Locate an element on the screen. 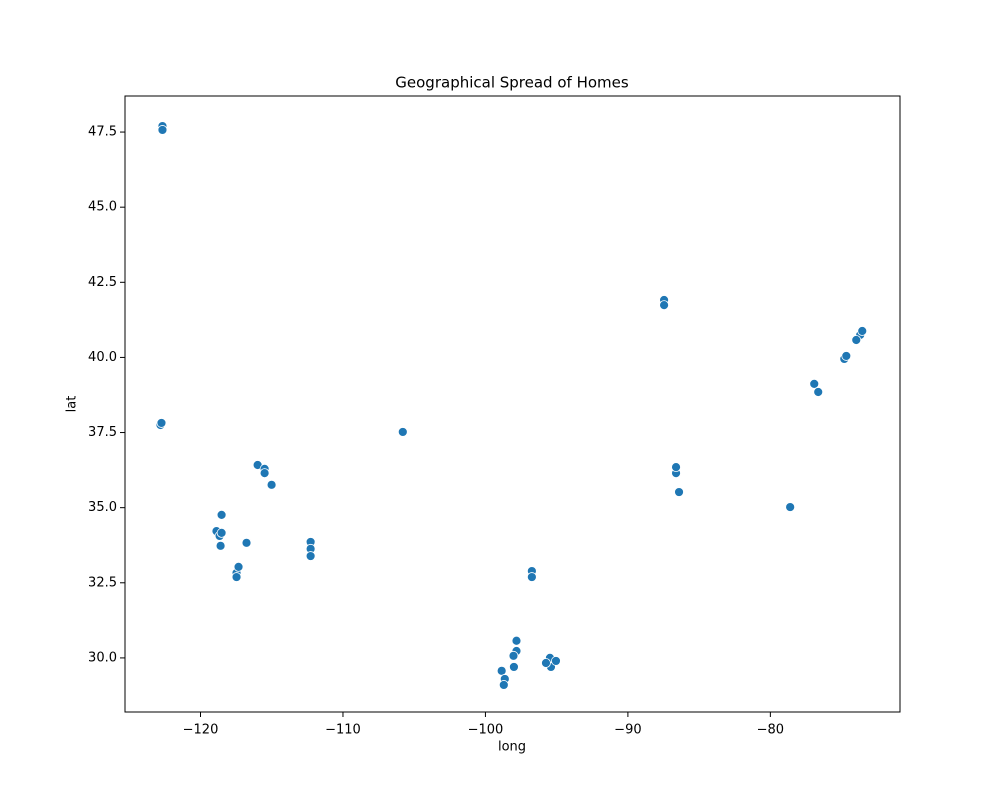 This screenshot has width=1000, height=800. y-tick-label: 35.0 is located at coordinates (102, 507).